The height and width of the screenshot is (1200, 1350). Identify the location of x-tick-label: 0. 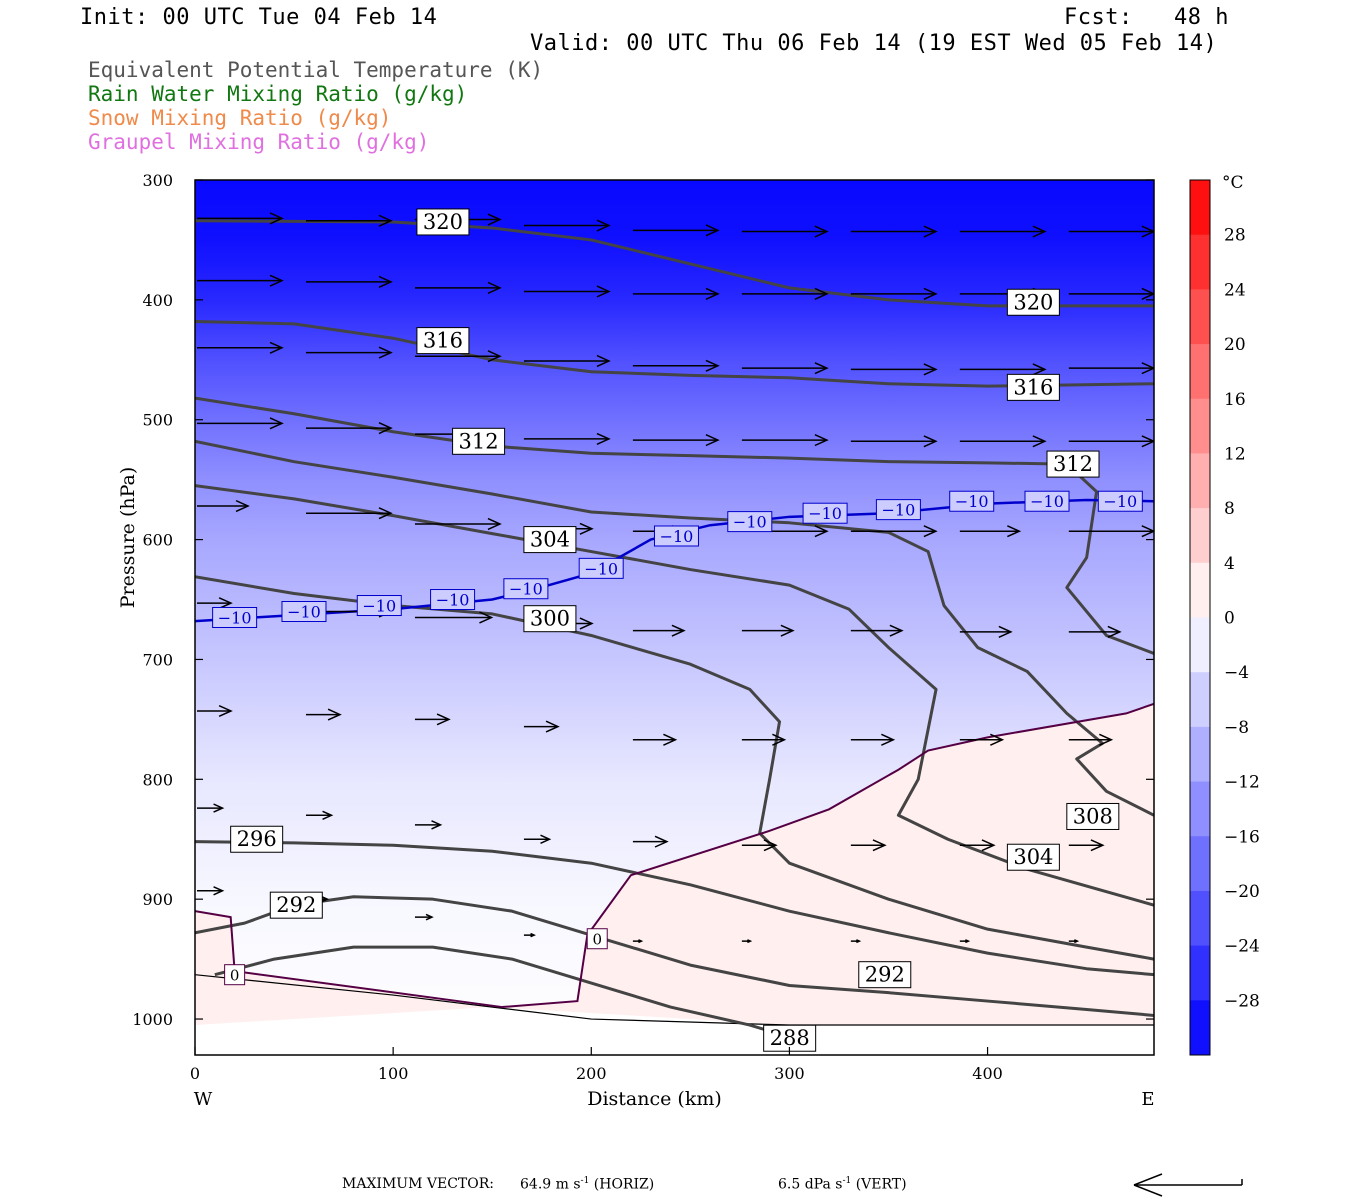
(195, 1073).